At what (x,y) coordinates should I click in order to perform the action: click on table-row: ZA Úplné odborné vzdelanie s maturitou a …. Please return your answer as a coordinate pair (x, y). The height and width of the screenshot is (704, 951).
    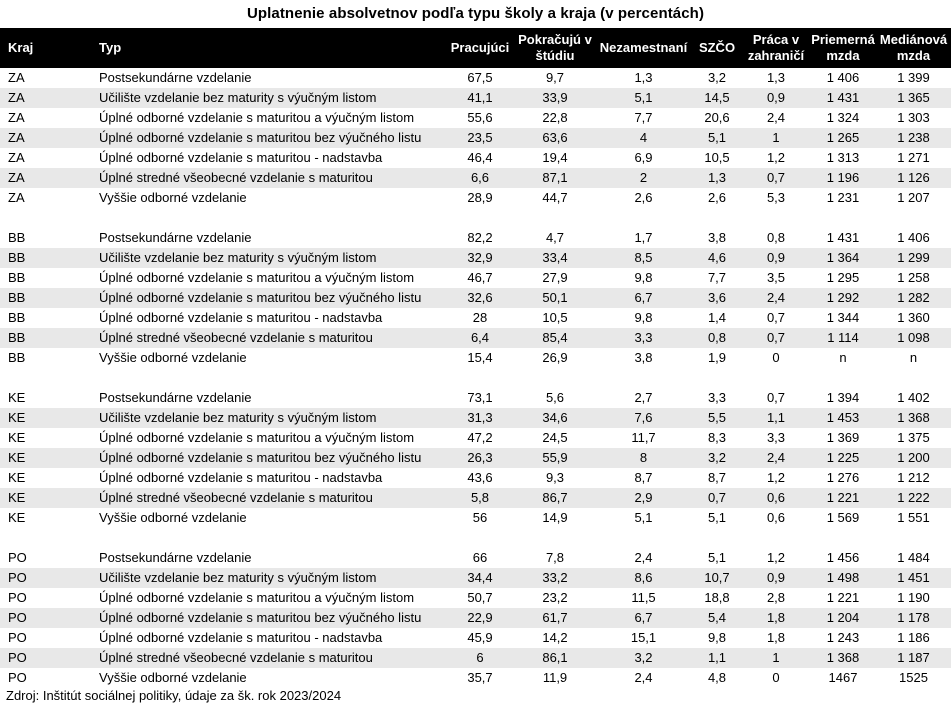
    Looking at the image, I should click on (475, 118).